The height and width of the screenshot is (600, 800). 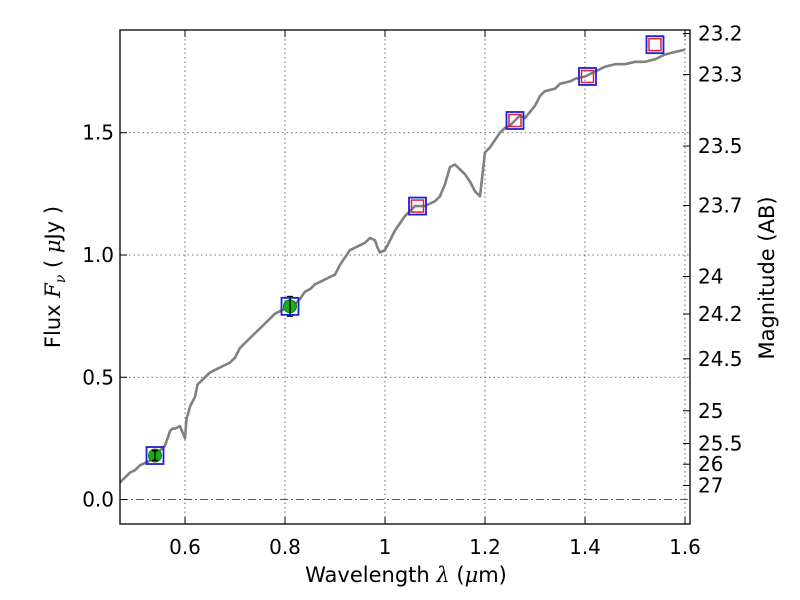 What do you see at coordinates (98, 377) in the screenshot?
I see `y-tick-label: 0.5` at bounding box center [98, 377].